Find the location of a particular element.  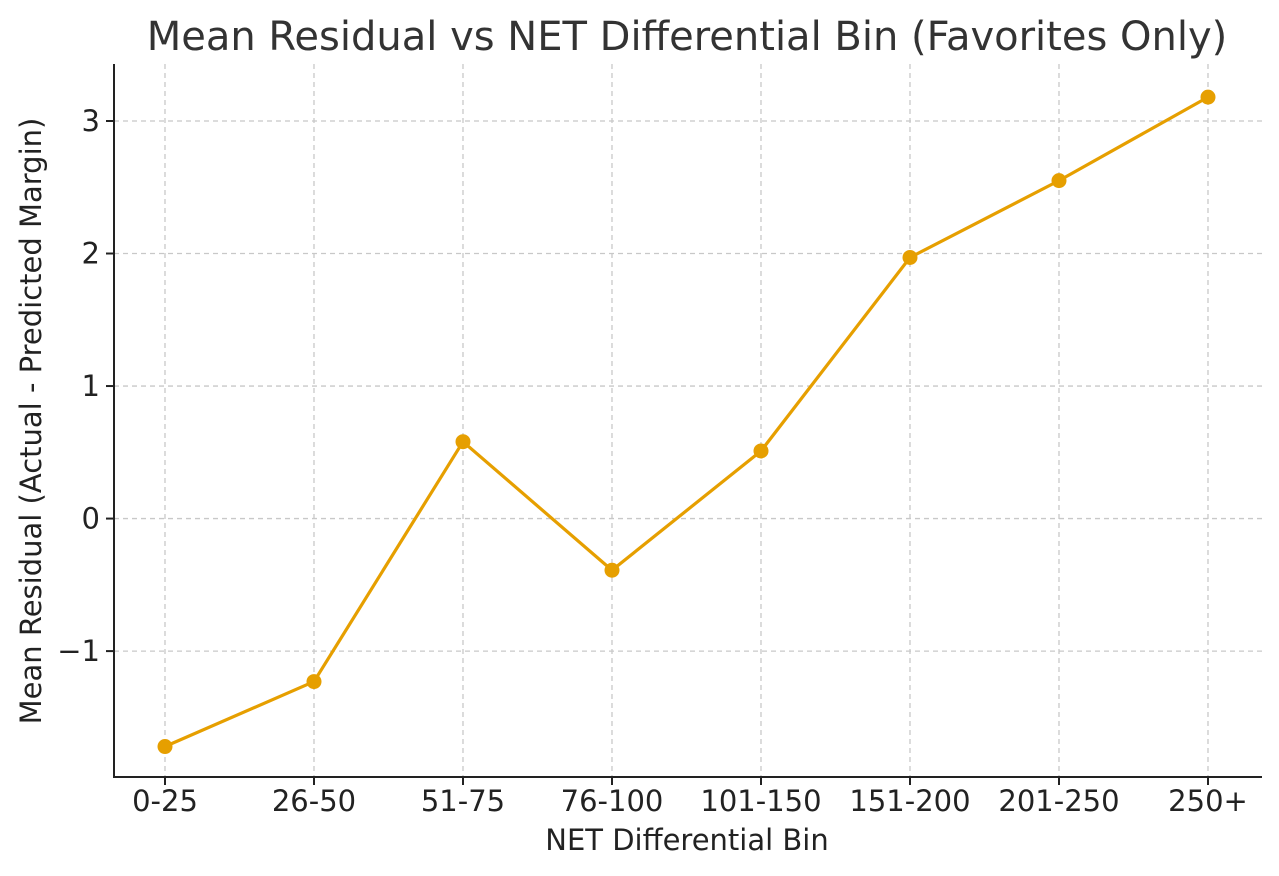

x-tick-label: 151-200 is located at coordinates (909, 801).